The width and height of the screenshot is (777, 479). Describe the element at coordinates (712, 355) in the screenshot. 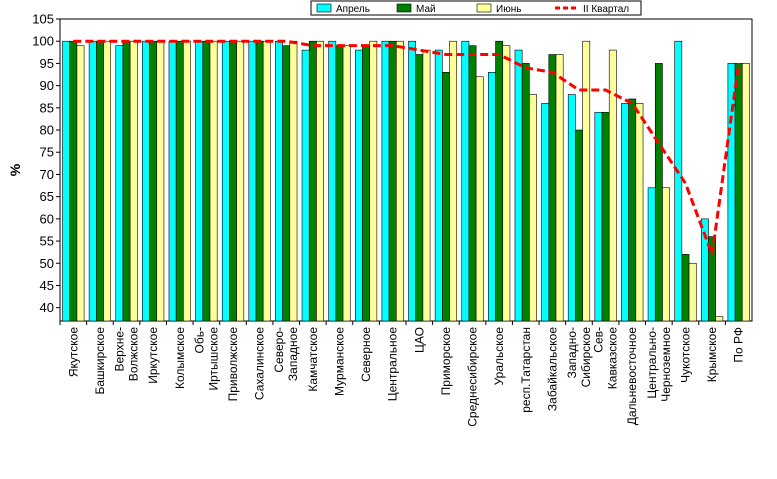

I see `x-tick-label: Крымское` at that location.